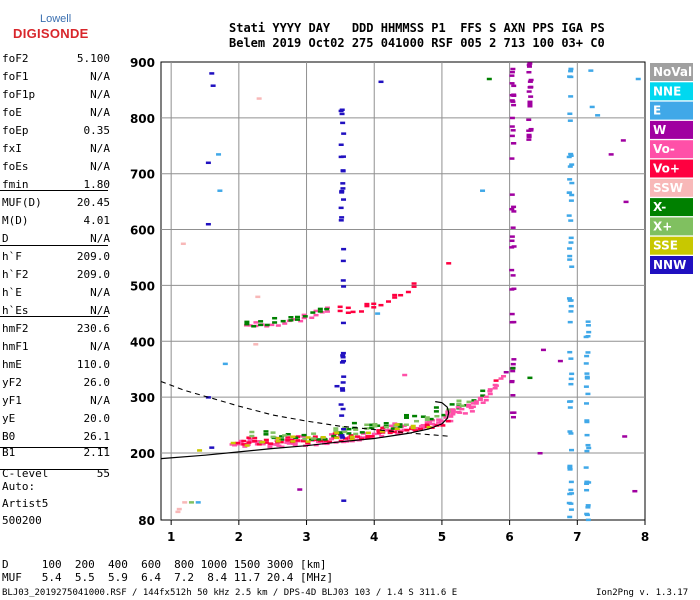 The height and width of the screenshot is (600, 700). Describe the element at coordinates (12, 148) in the screenshot. I see `param-name-5: fxI` at that location.